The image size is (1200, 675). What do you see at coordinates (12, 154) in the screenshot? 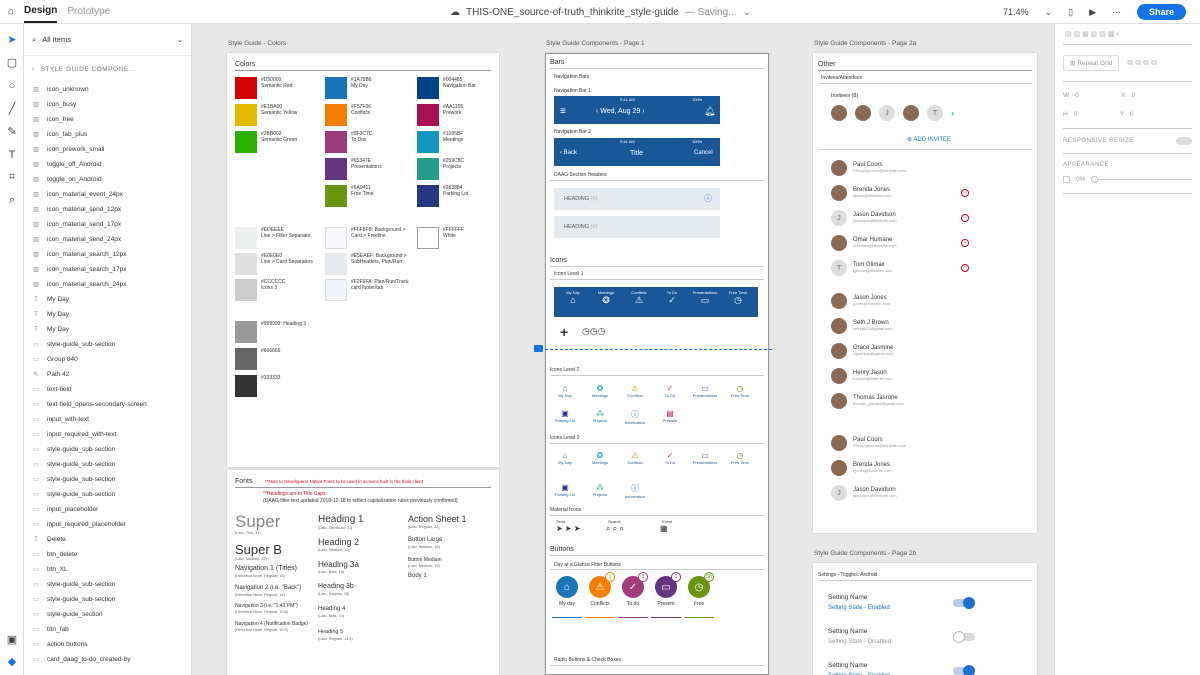
I see `text-tool-icon: T` at bounding box center [12, 154].